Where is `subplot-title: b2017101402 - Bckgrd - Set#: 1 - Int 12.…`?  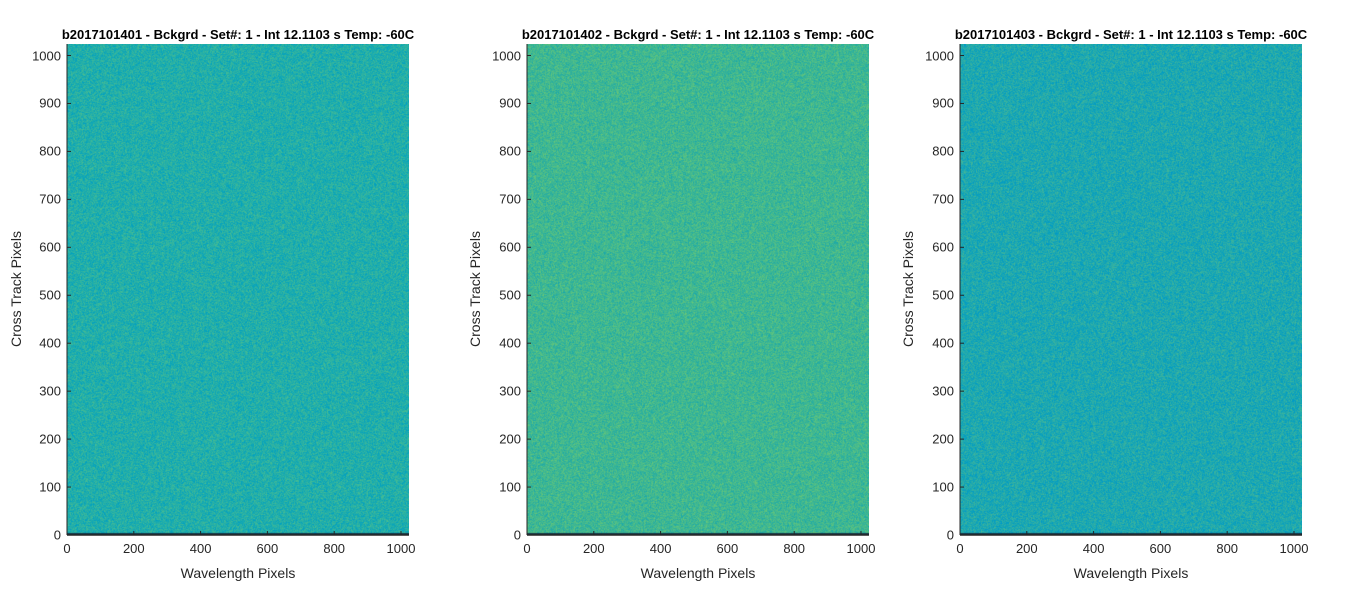
subplot-title: b2017101402 - Bckgrd - Set#: 1 - Int 12.… is located at coordinates (698, 34).